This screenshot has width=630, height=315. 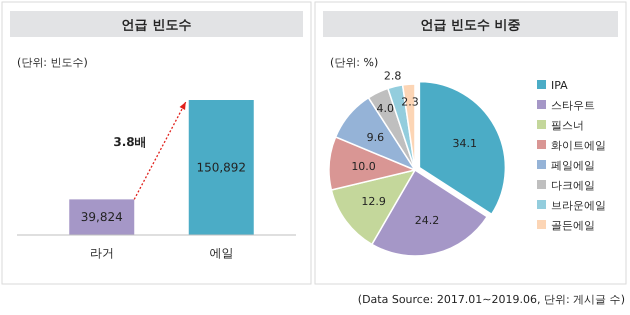 I want to click on legend-label: 스타우트, so click(x=573, y=105).